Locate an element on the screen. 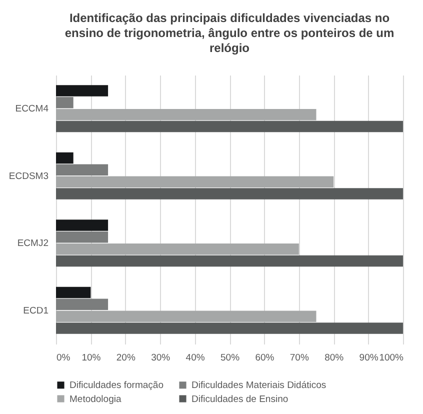  x-tick-label: 50% is located at coordinates (230, 358).